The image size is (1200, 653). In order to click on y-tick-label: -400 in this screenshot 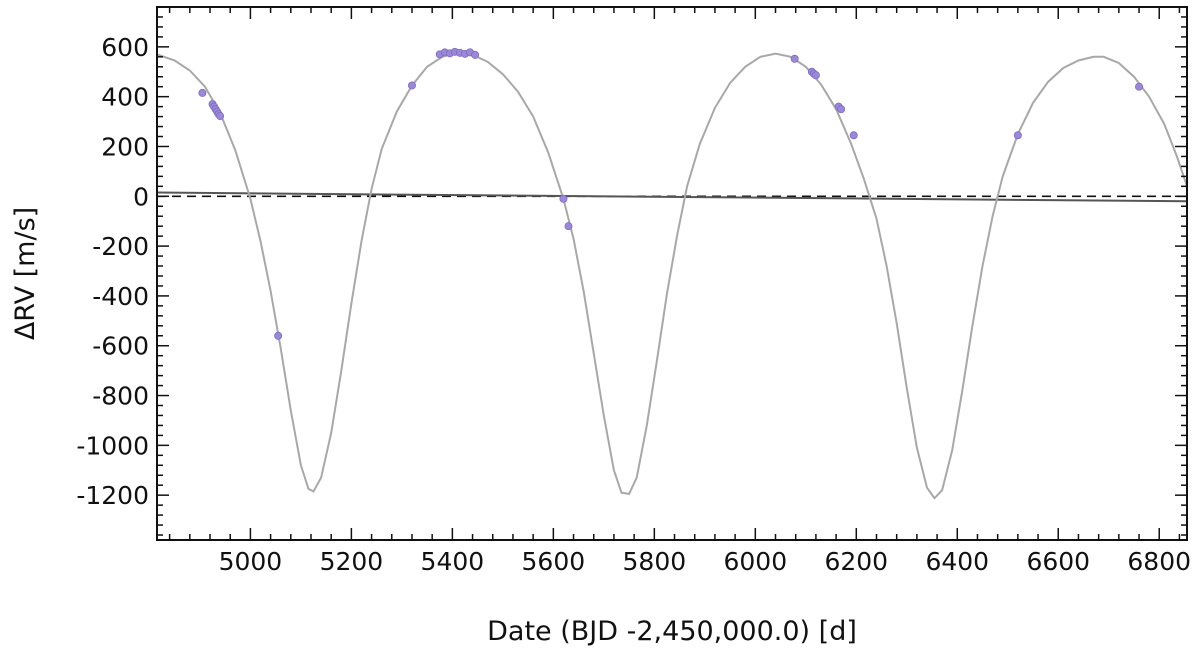, I will do `click(120, 296)`.